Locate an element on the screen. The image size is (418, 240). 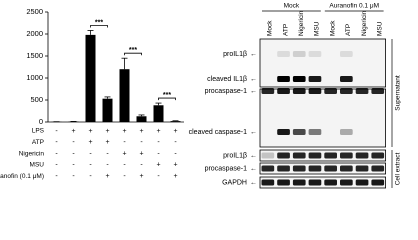
y-tick-label: 2500 is located at coordinates (34, 11).